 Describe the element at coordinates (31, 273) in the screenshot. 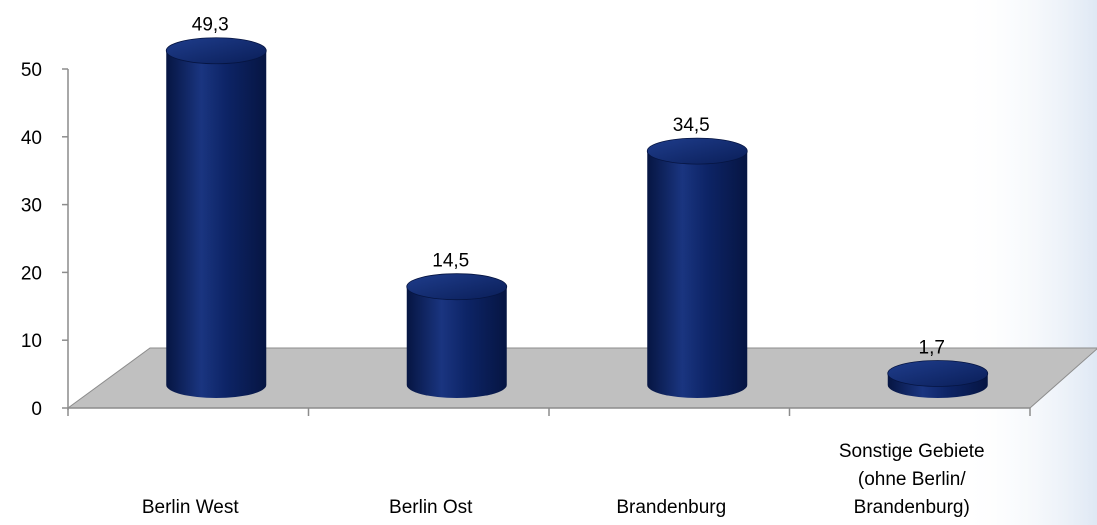

I see `y-tick-label: 20` at that location.